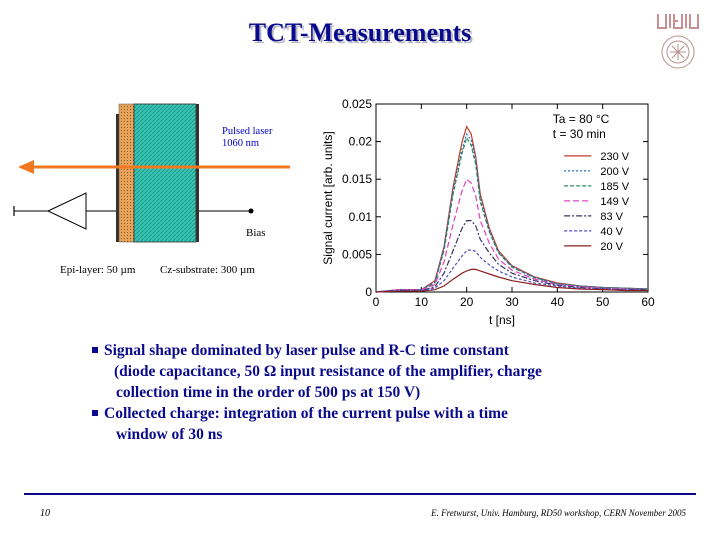 This screenshot has height=540, width=720. What do you see at coordinates (251, 211) in the screenshot?
I see `bias-terminal` at bounding box center [251, 211].